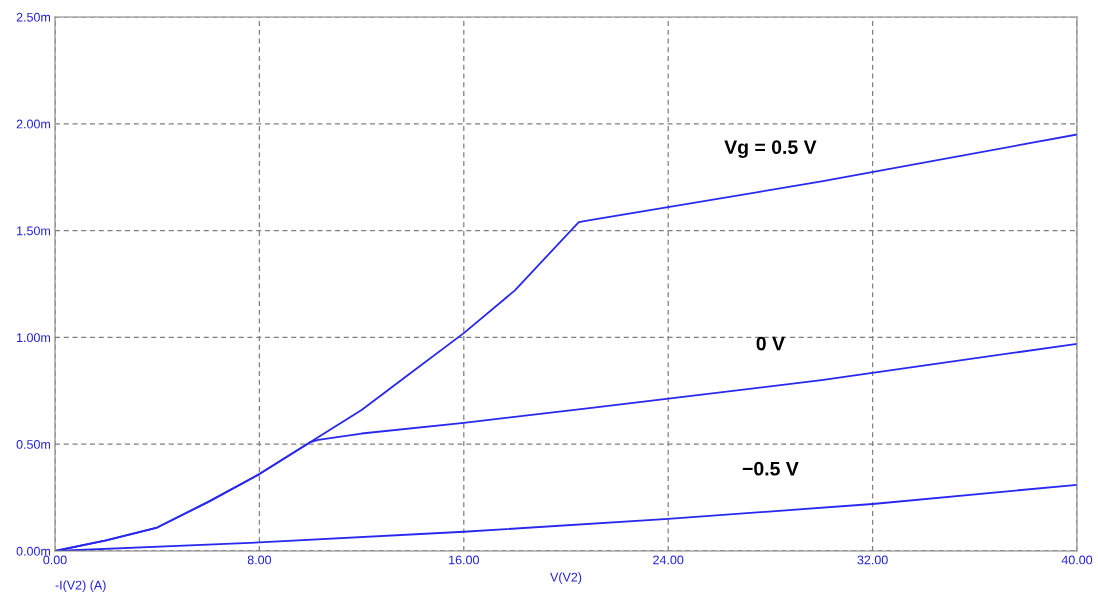 The image size is (1098, 602). What do you see at coordinates (33, 124) in the screenshot?
I see `y-tick-label: 2.00m` at bounding box center [33, 124].